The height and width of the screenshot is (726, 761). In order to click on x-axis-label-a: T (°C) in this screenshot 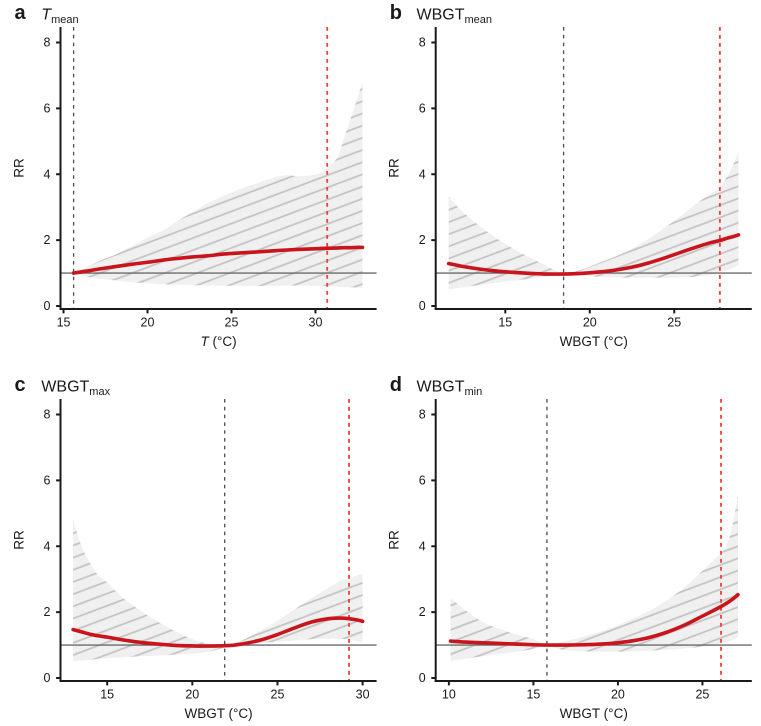, I will do `click(218, 341)`.